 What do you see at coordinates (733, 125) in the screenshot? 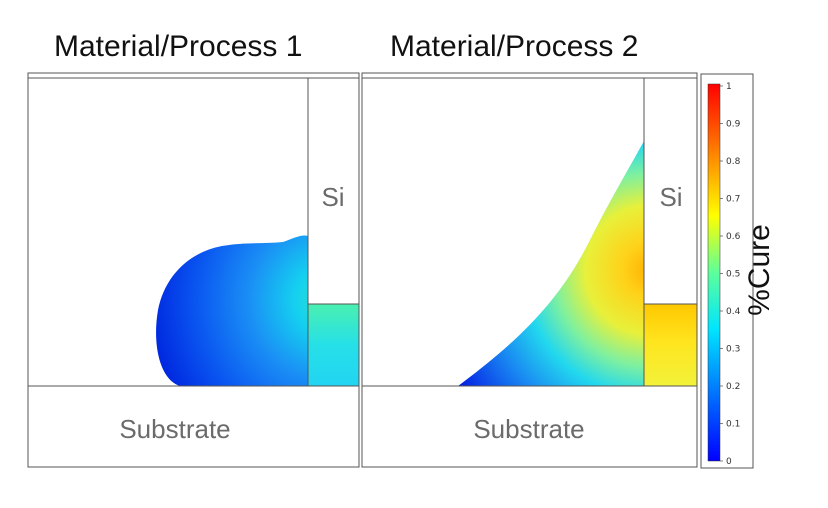
I see `colorbar-tick-label: 0.9` at bounding box center [733, 125].